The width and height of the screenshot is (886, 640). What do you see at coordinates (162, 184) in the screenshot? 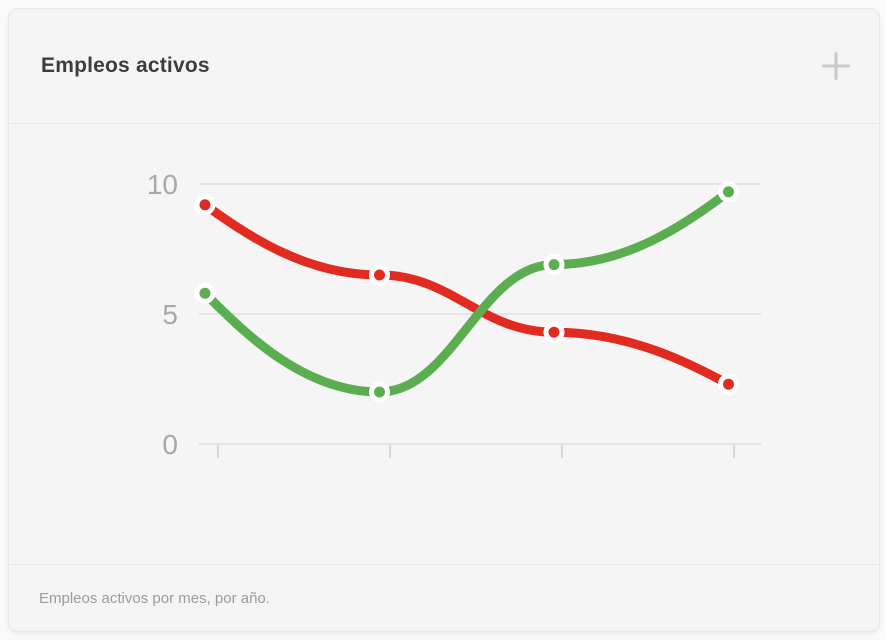
I see `y-axis-label: 10` at bounding box center [162, 184].